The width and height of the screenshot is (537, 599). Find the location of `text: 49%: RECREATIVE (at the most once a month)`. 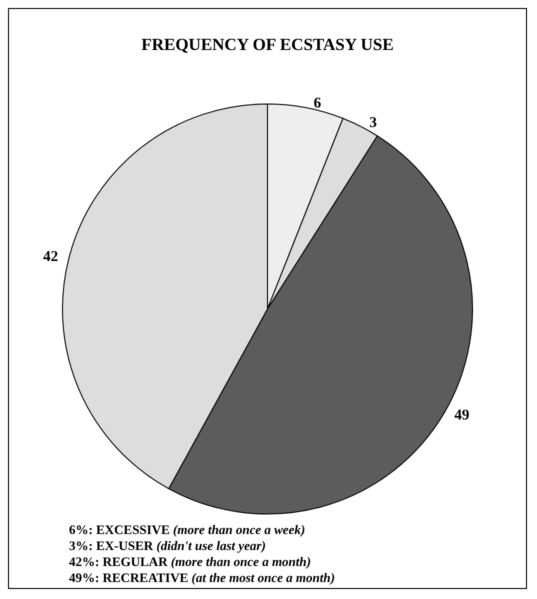

text: 49%: RECREATIVE (at the most once a month) is located at coordinates (202, 577).